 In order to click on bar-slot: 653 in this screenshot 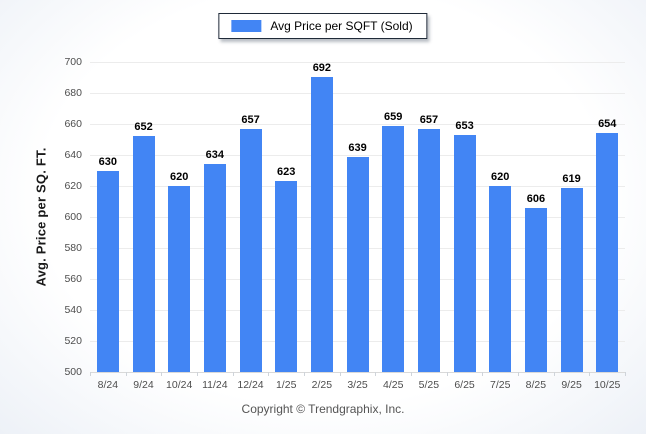, I will do `click(465, 217)`.